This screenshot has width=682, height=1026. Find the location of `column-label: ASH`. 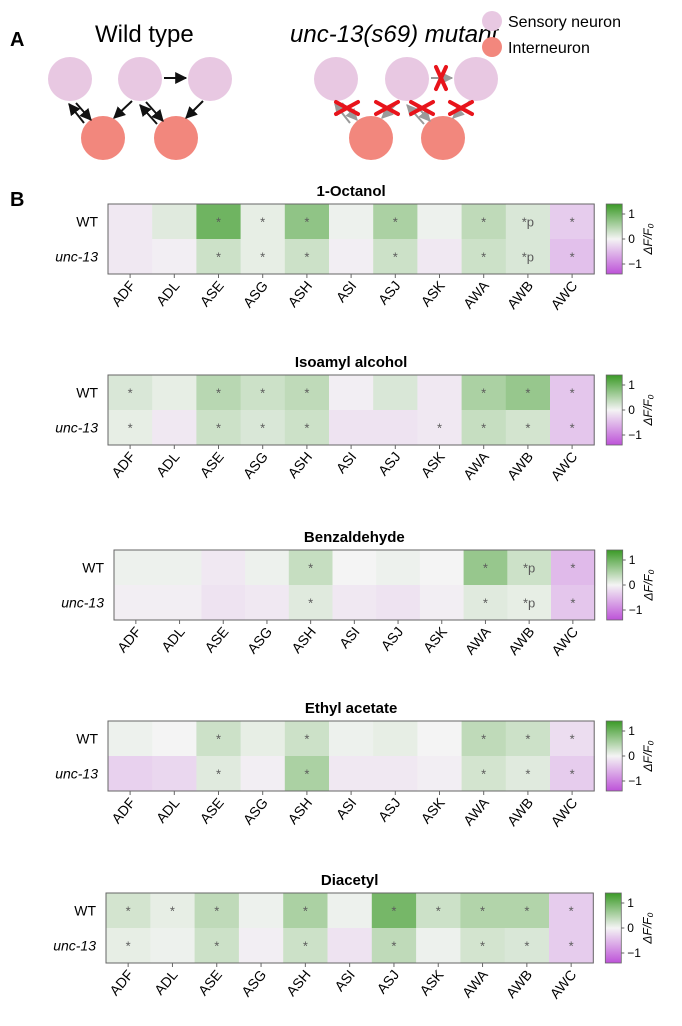

column-label: ASH is located at coordinates (299, 465).